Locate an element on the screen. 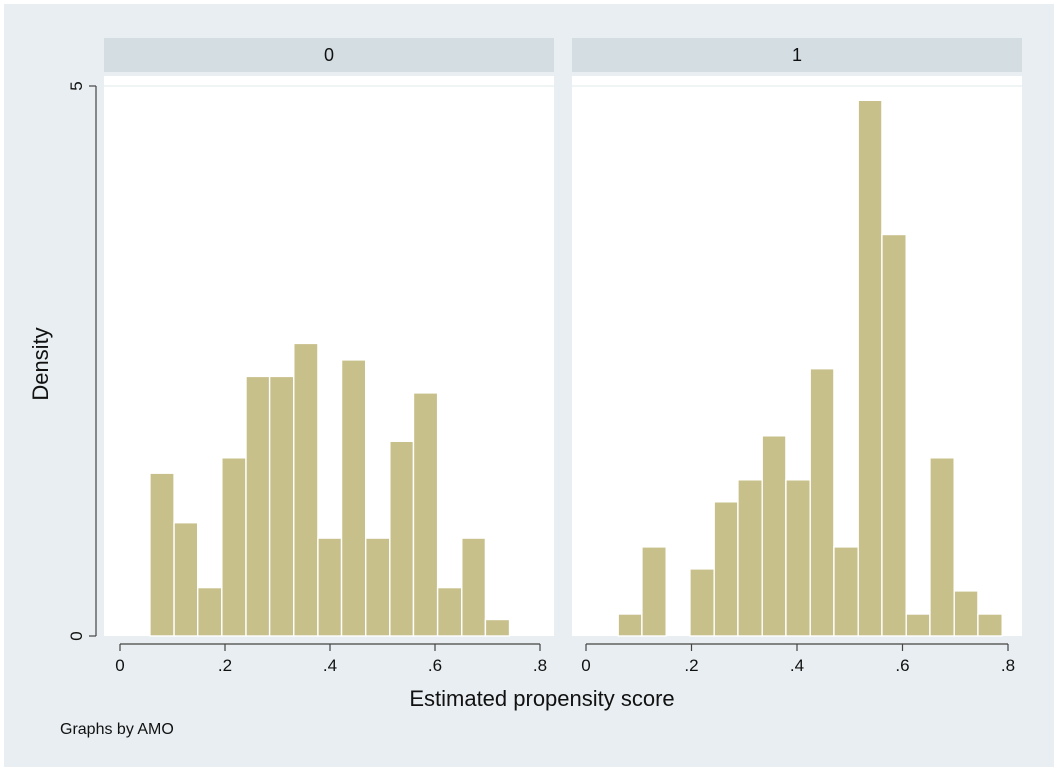  panel-0-strip is located at coordinates (329, 55).